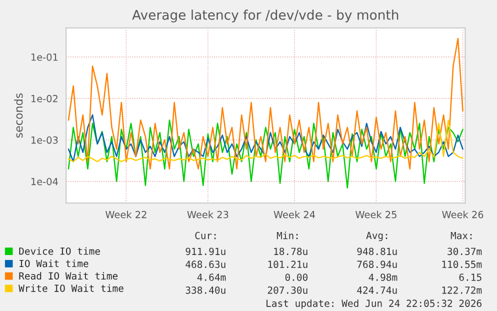 This screenshot has width=497, height=311. Describe the element at coordinates (44, 57) in the screenshot. I see `y-tick-label: 1e-01` at that location.